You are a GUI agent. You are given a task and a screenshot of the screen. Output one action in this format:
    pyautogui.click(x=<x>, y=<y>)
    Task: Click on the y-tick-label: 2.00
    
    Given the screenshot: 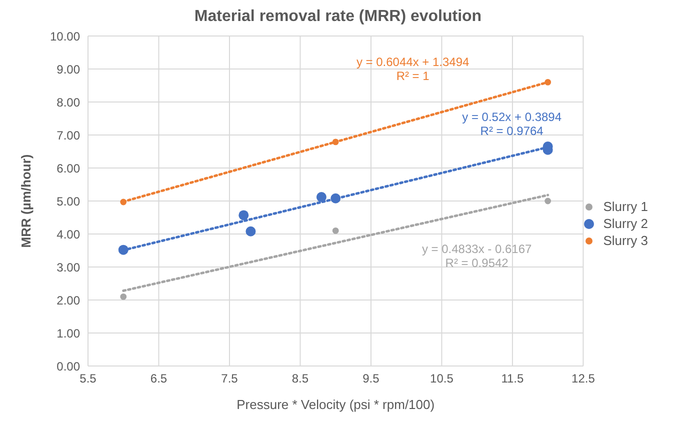 What is the action you would take?
    pyautogui.click(x=68, y=300)
    